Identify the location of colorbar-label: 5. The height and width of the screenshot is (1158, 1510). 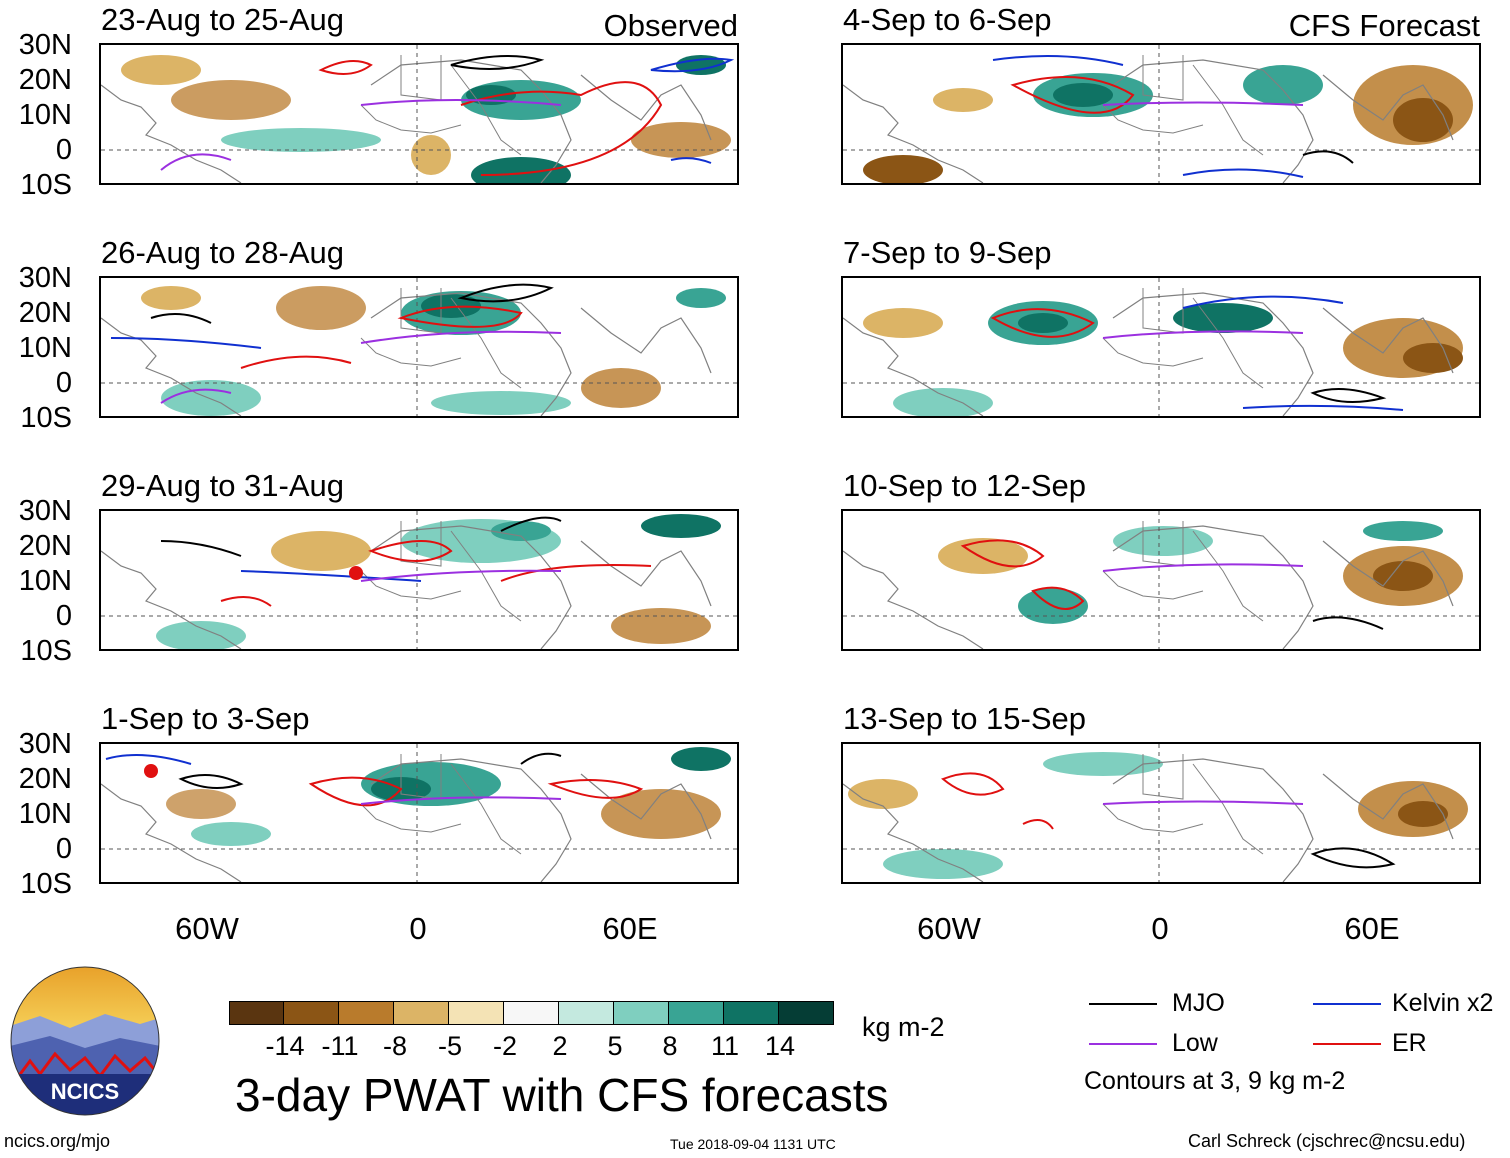
(615, 1046).